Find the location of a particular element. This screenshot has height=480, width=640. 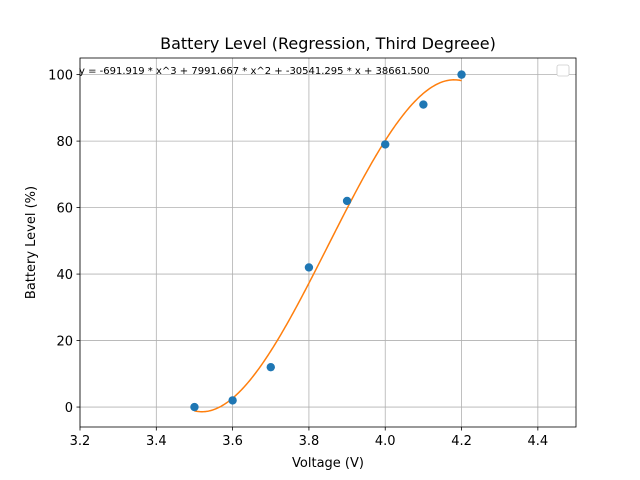

x-tick-label-5: 4.2 is located at coordinates (461, 441).